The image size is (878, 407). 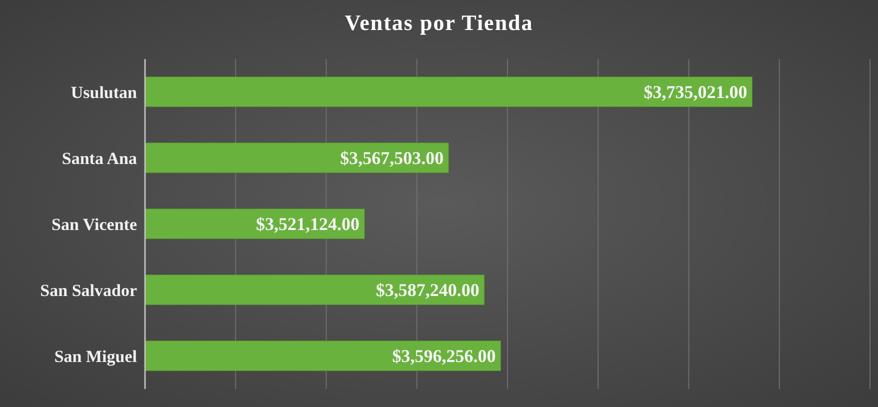 I want to click on y-tick-label: San Salvador, so click(x=89, y=290).